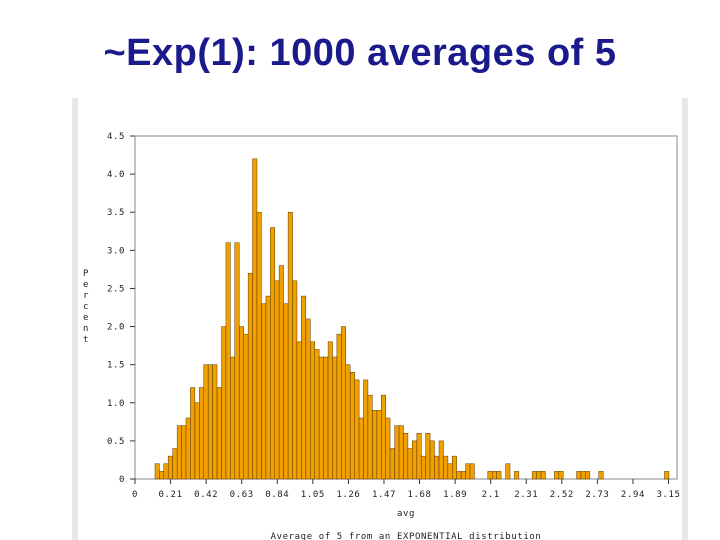 This screenshot has height=540, width=720. I want to click on y-tick-label: 3.0, so click(116, 251).